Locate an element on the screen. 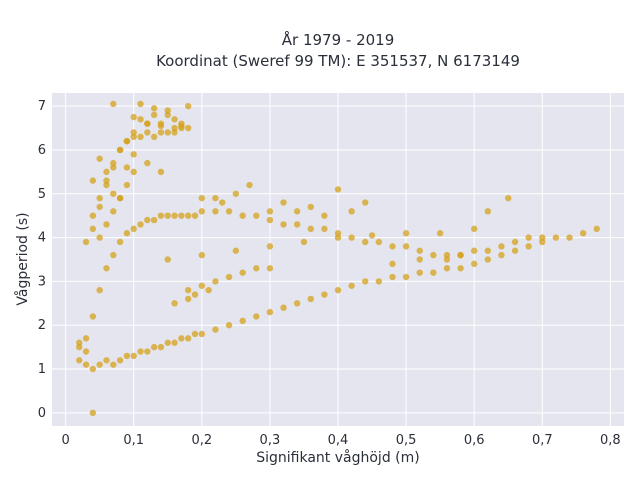  x-tick-label: 0,5 is located at coordinates (406, 440).